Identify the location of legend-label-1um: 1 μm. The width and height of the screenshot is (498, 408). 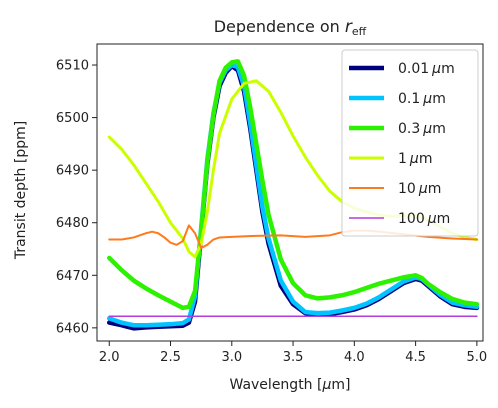
(415, 159).